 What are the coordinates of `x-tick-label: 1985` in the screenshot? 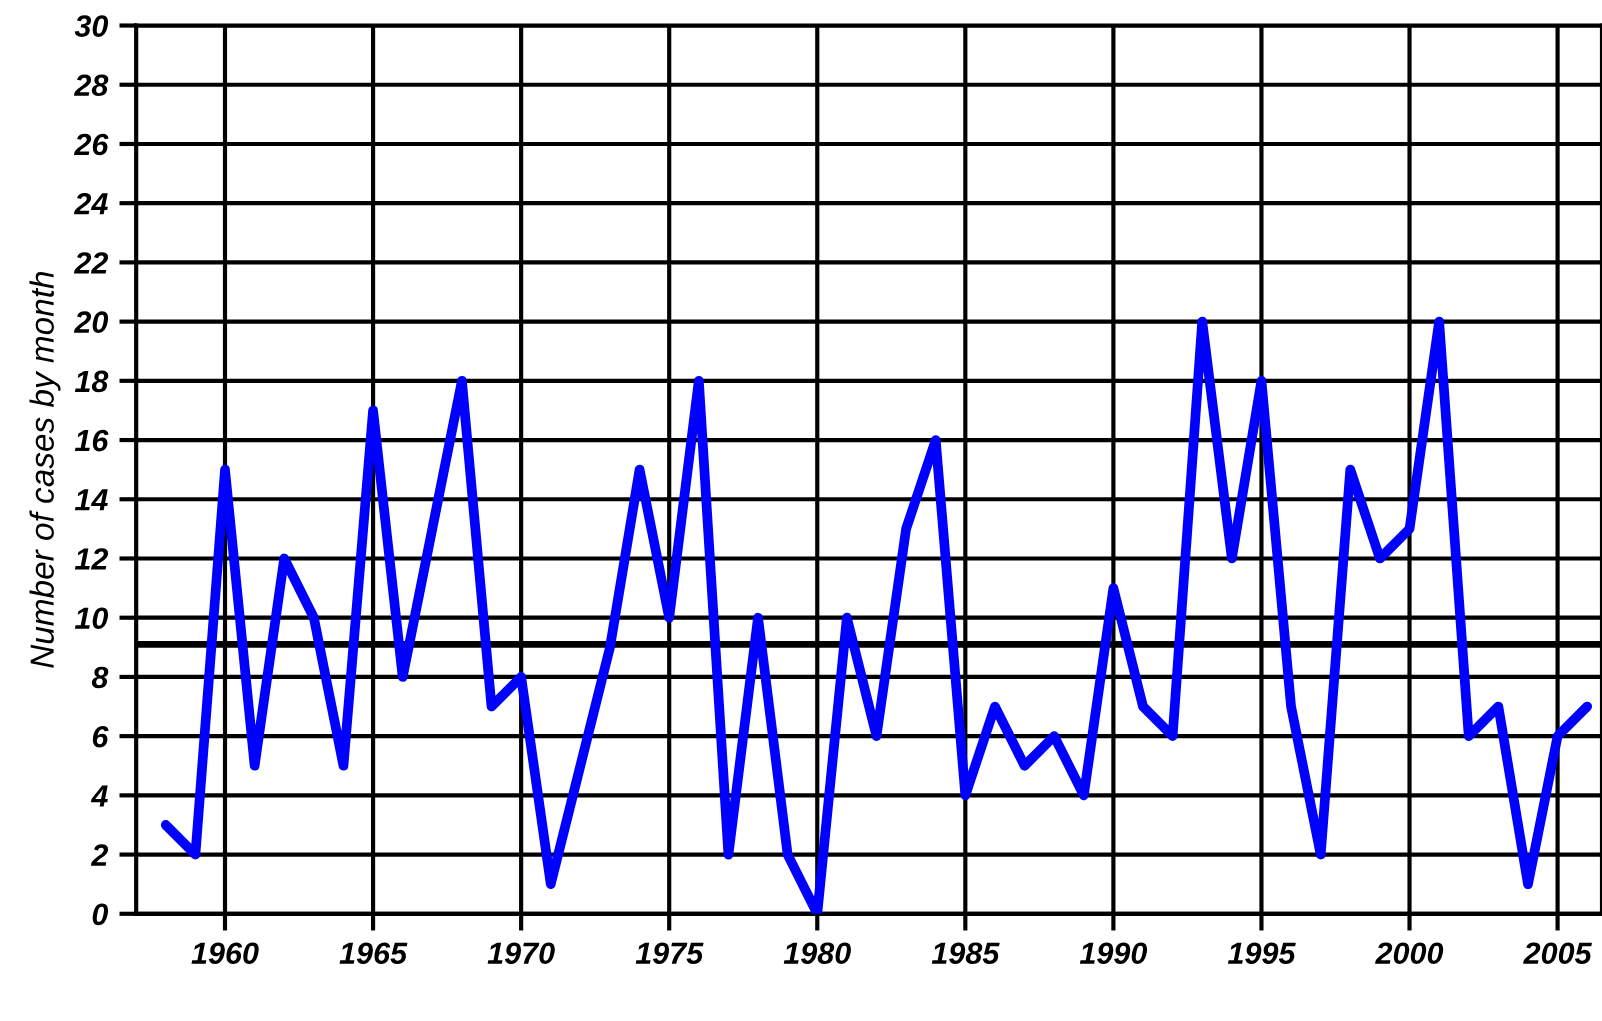 It's located at (965, 953).